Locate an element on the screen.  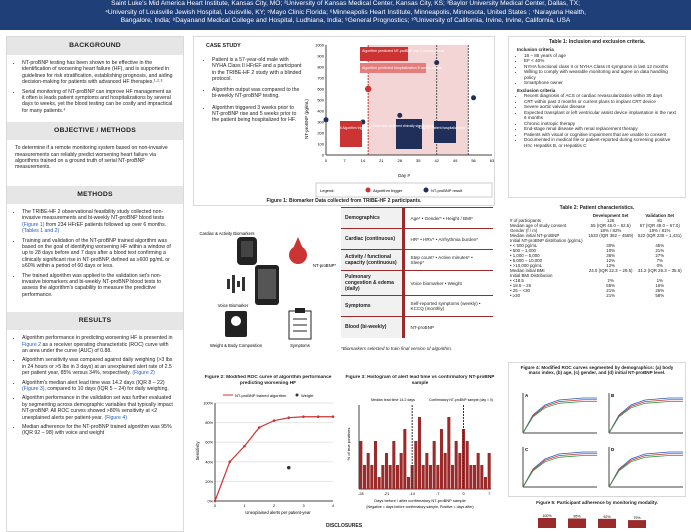
case-x-tick: 21 is located at coordinates (381, 160).